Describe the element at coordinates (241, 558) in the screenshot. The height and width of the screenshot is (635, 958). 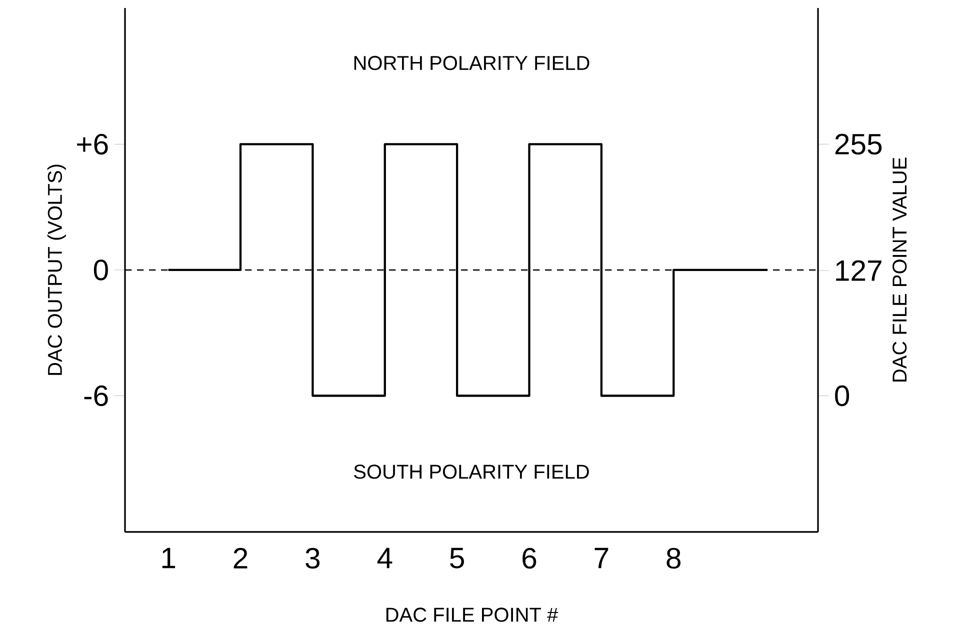
I see `x-tick-label: 2` at that location.